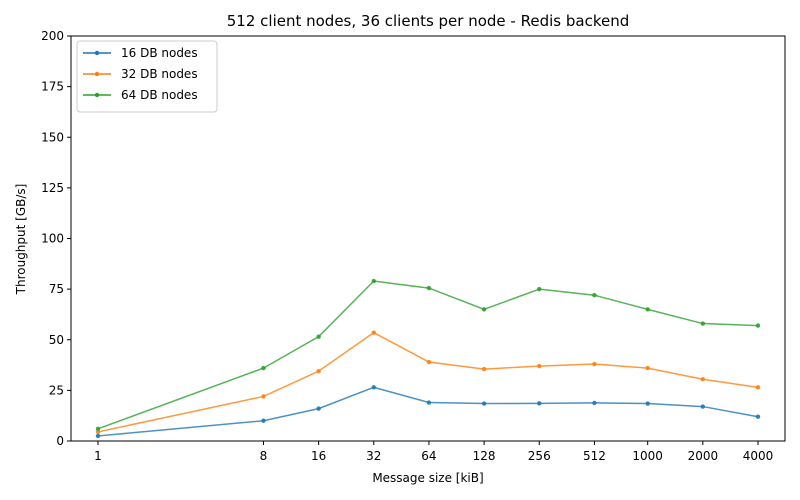  I want to click on legend-box, so click(147, 76).